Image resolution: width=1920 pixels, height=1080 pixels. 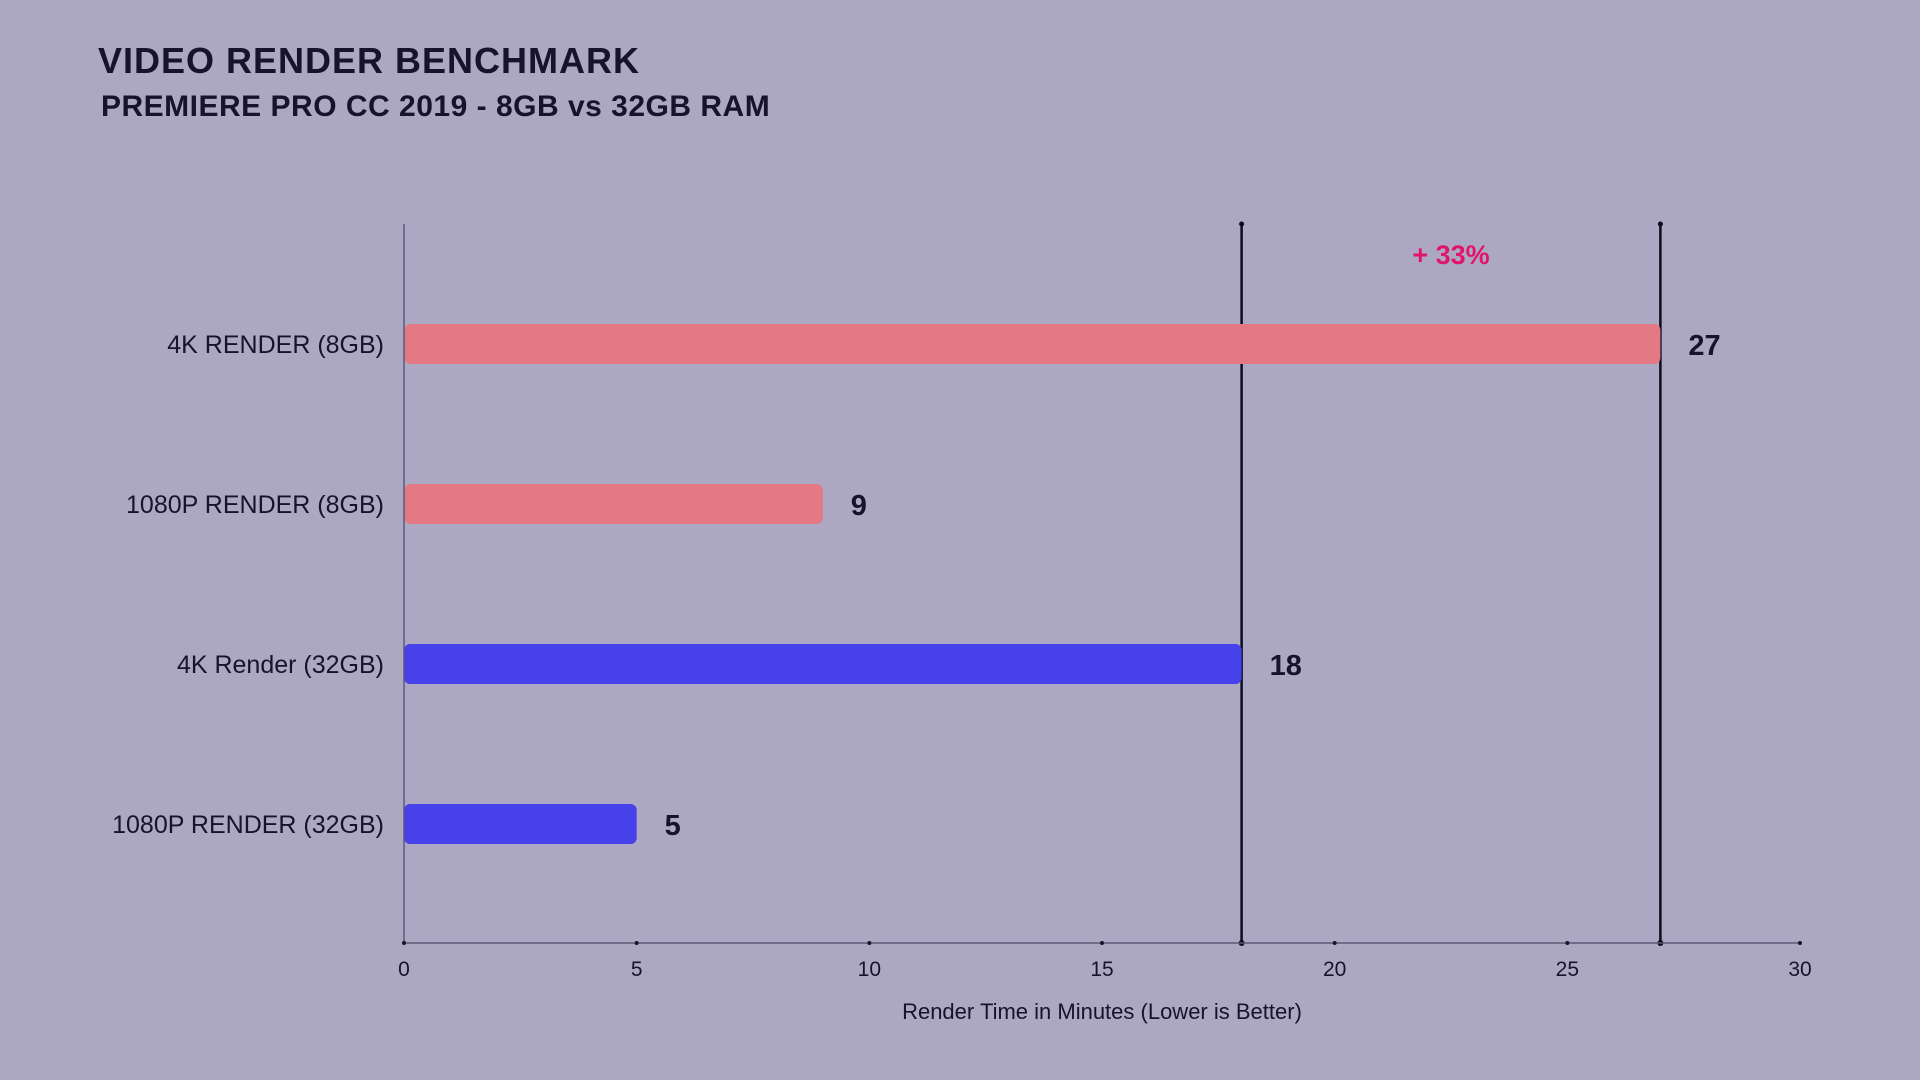 I want to click on x-tick-label: 15, so click(x=1101, y=969).